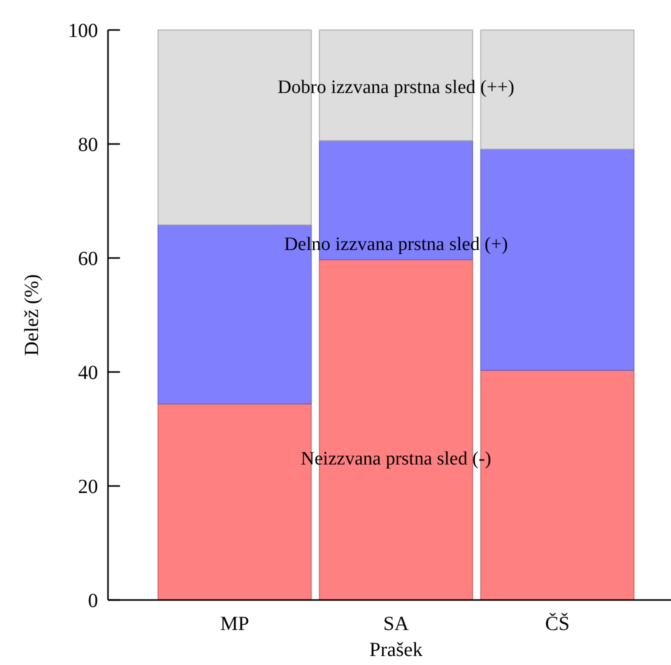  Describe the element at coordinates (235, 624) in the screenshot. I see `x-tick-label: MP` at that location.